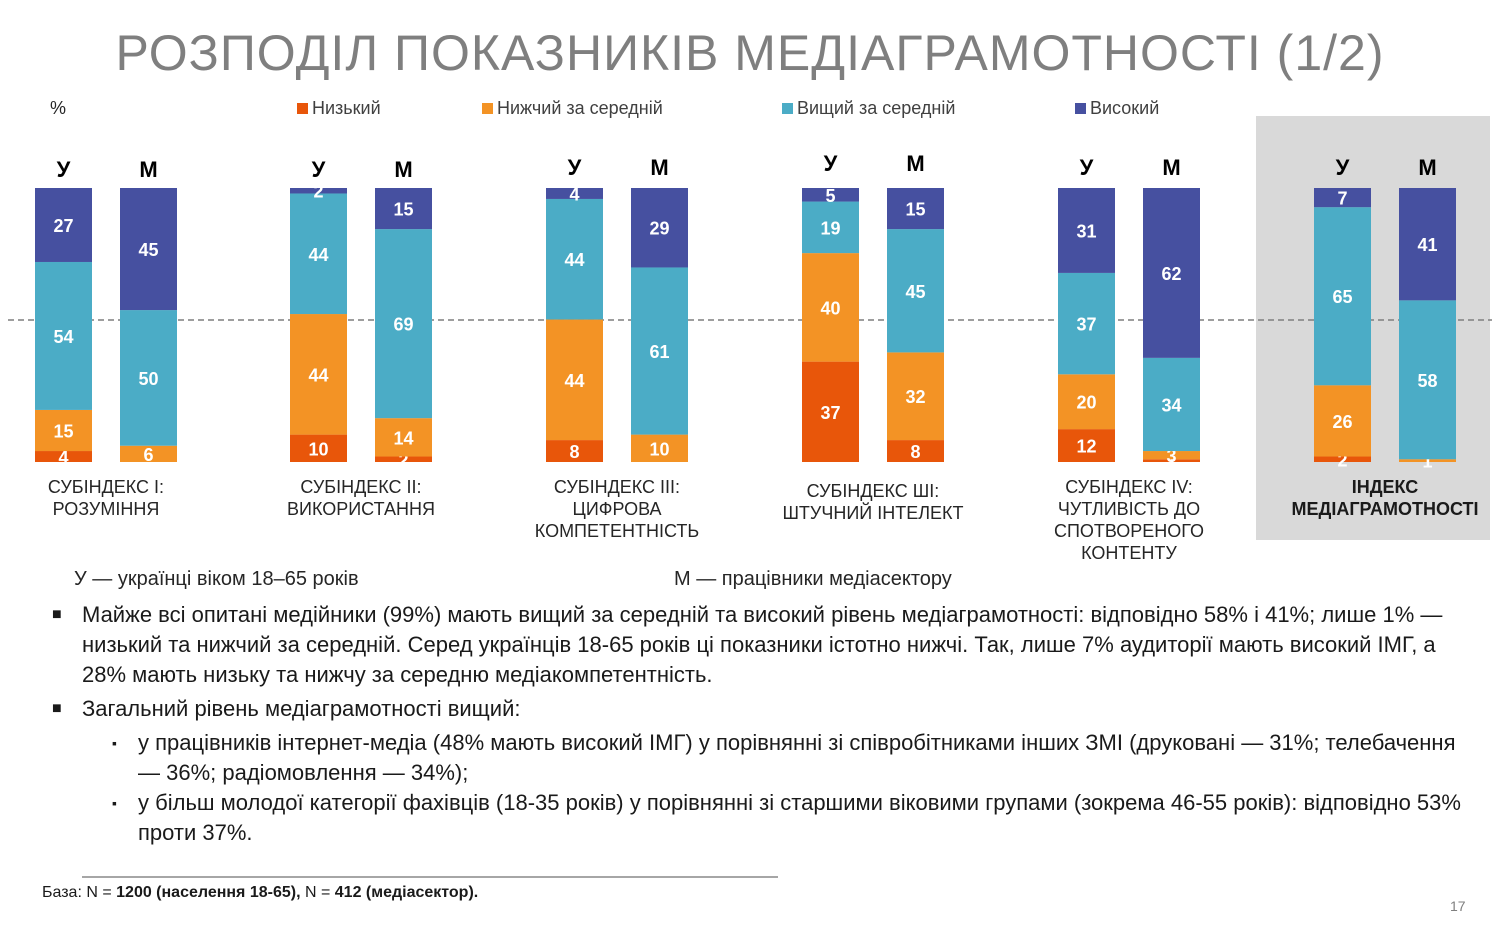 The image size is (1500, 938). What do you see at coordinates (873, 513) in the screenshot?
I see `group-label-line: ШТУЧНИЙ ІНТЕЛЕКТ` at bounding box center [873, 513].